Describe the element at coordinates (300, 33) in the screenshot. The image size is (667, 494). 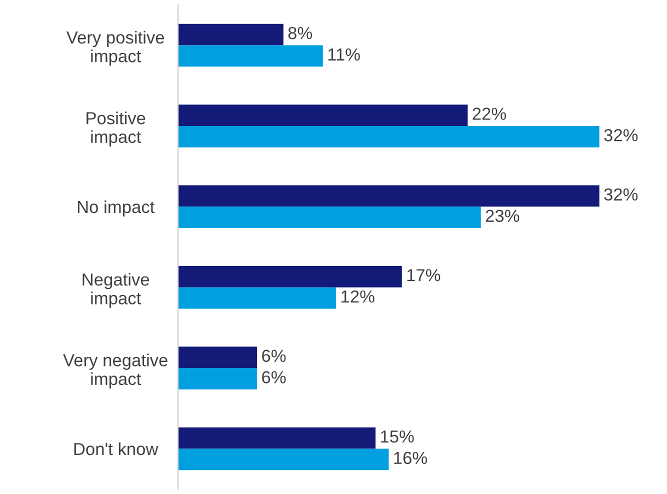
I see `data-label: 8%` at that location.